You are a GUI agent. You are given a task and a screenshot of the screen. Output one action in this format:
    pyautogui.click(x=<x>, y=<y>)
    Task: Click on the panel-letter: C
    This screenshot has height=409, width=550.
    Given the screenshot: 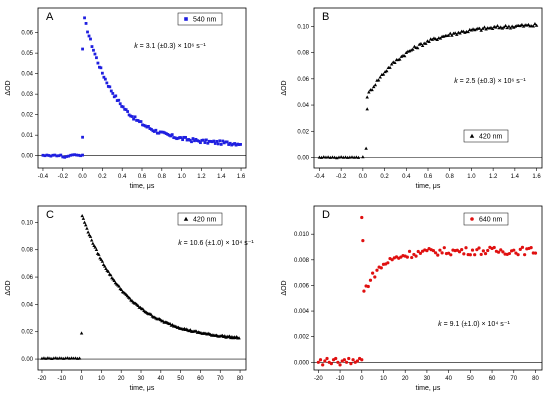 What is the action you would take?
    pyautogui.click(x=50, y=215)
    